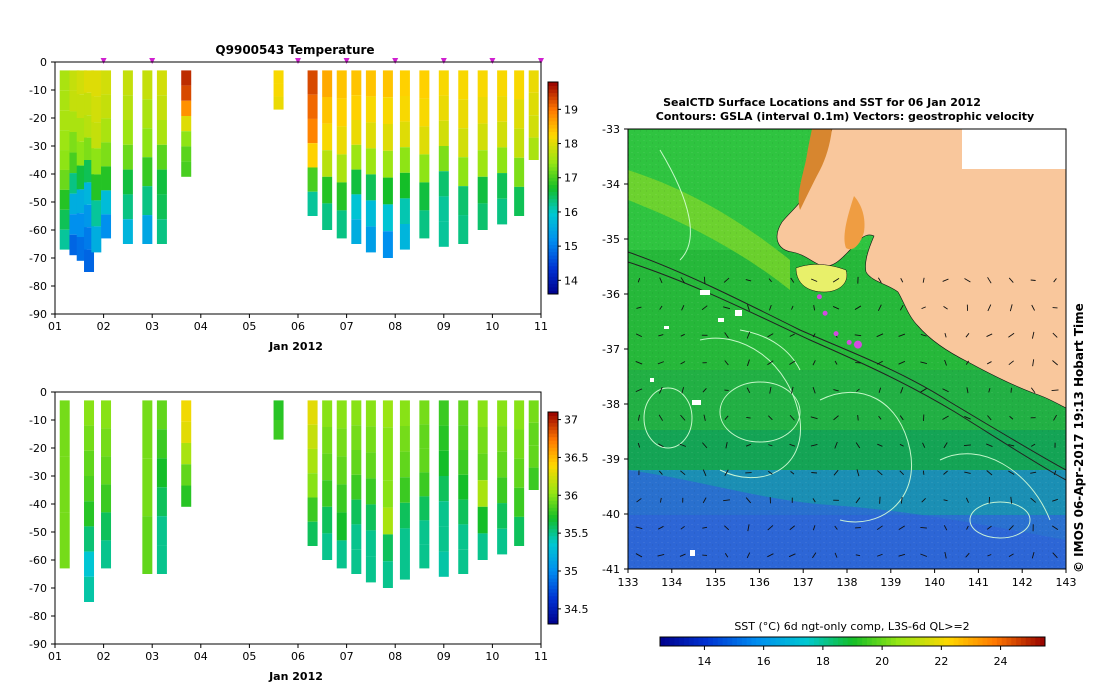 The height and width of the screenshot is (700, 1099). Describe the element at coordinates (104, 656) in the screenshot. I see `x-tick-label-02: 02` at that location.